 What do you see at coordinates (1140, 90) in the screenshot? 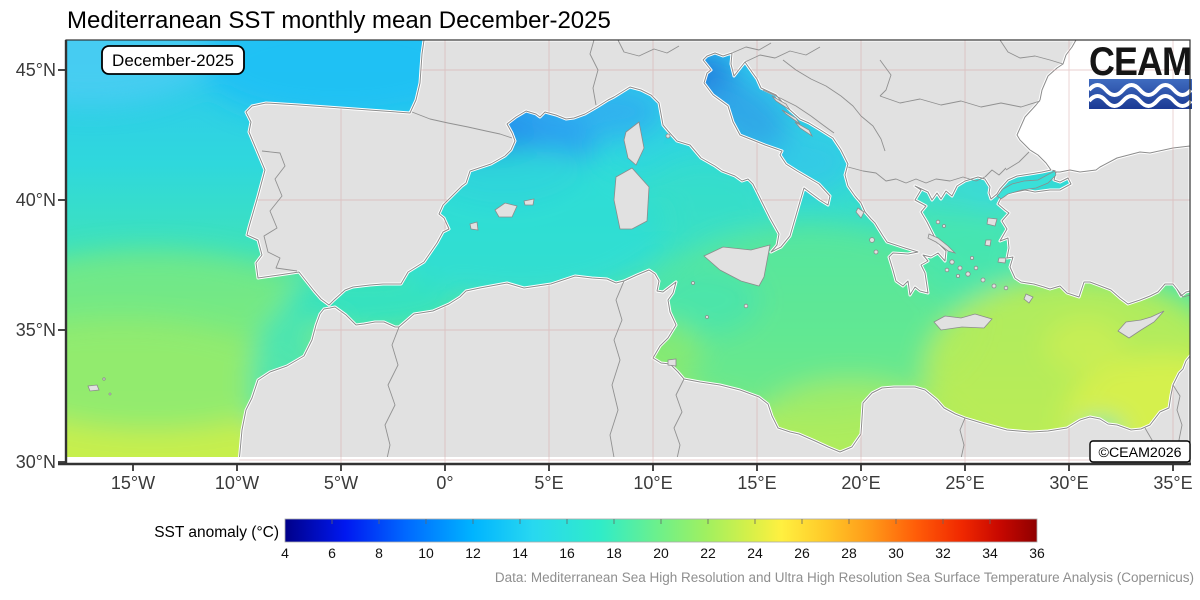
I see `ceam-logo-wave-icon` at bounding box center [1140, 90].